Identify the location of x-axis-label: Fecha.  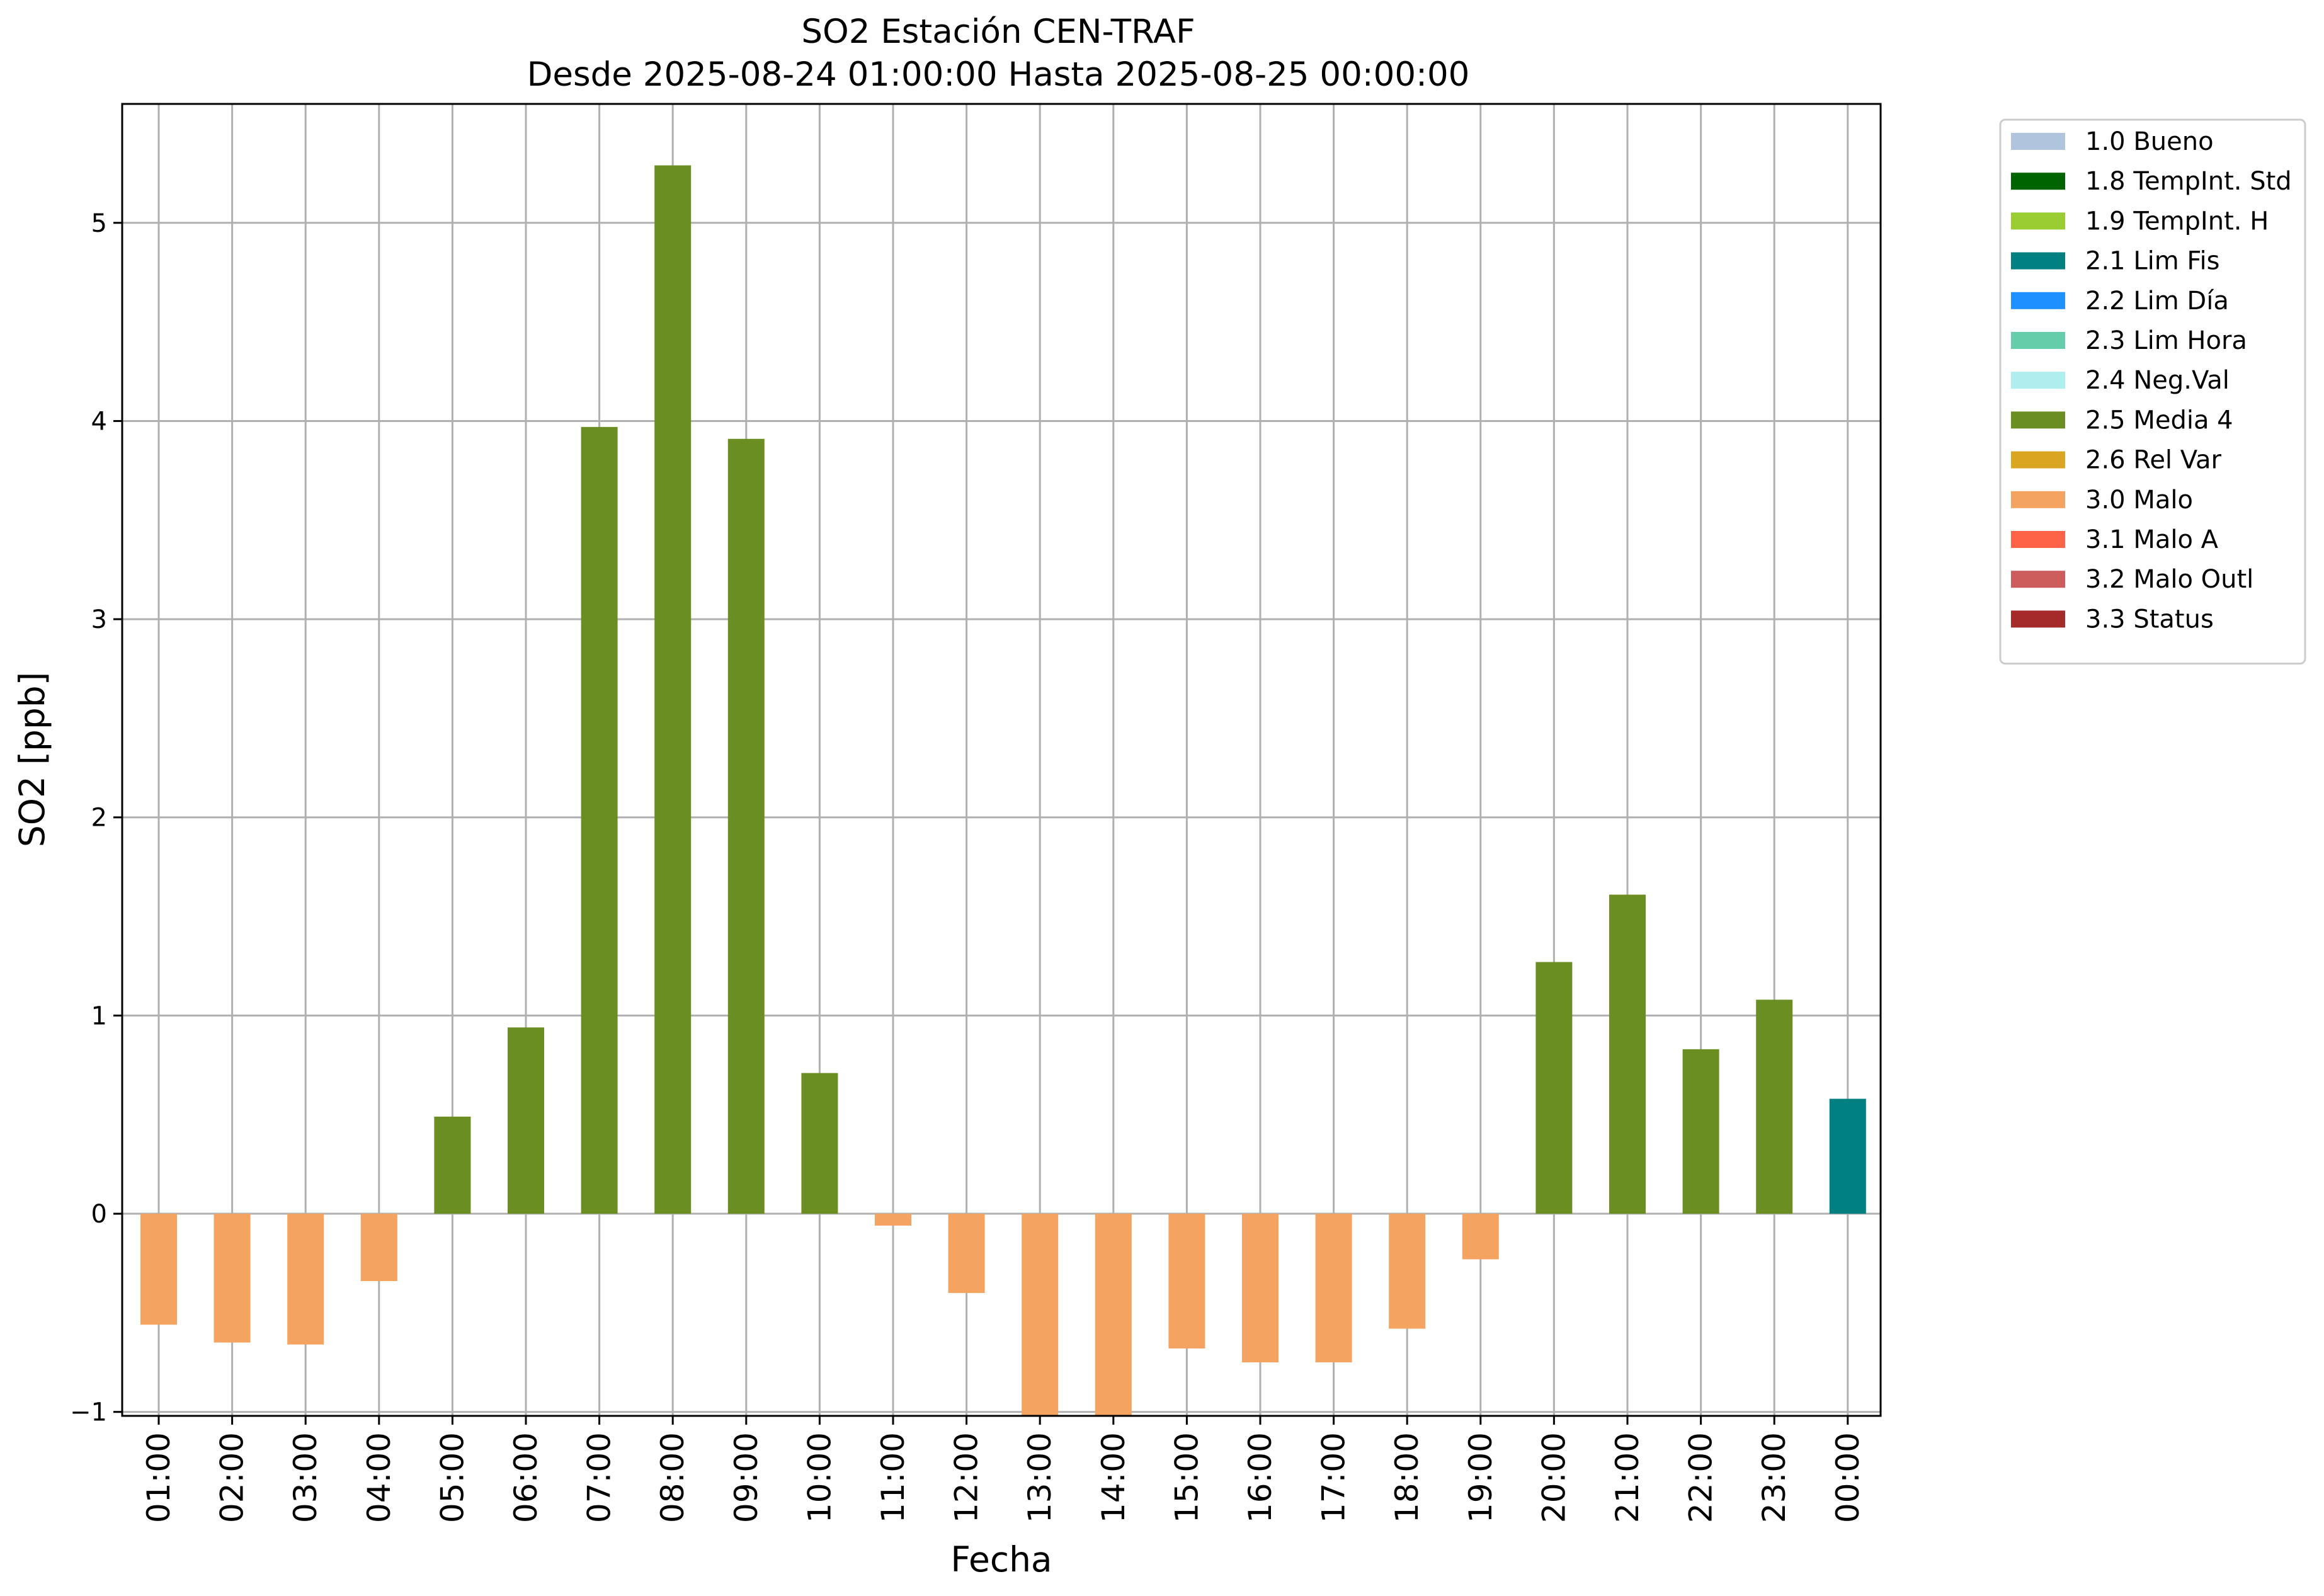
(1001, 1559).